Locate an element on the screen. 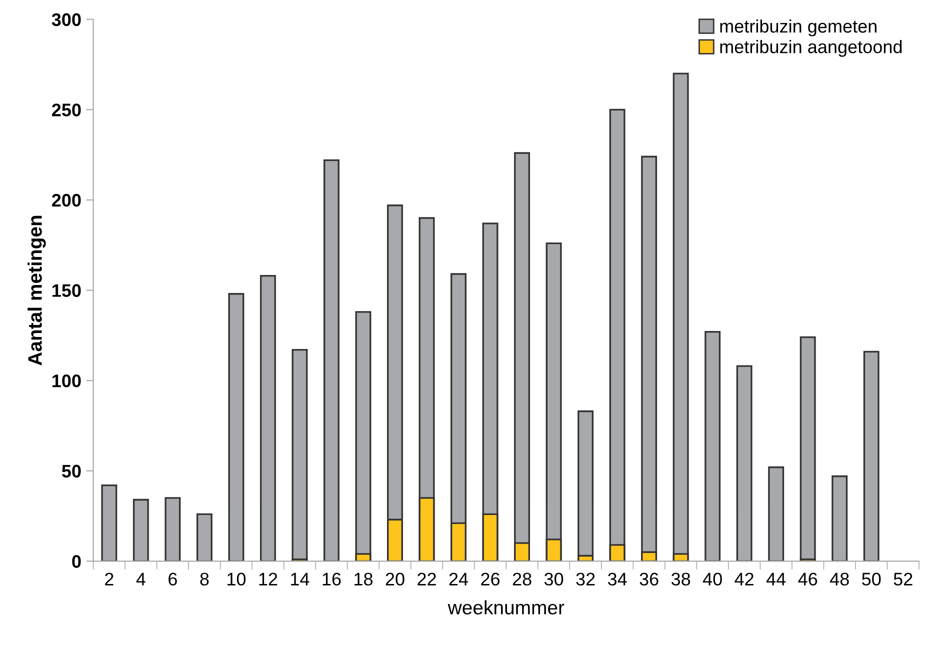 This screenshot has width=933, height=645. x-tick-label: 26 is located at coordinates (490, 579).